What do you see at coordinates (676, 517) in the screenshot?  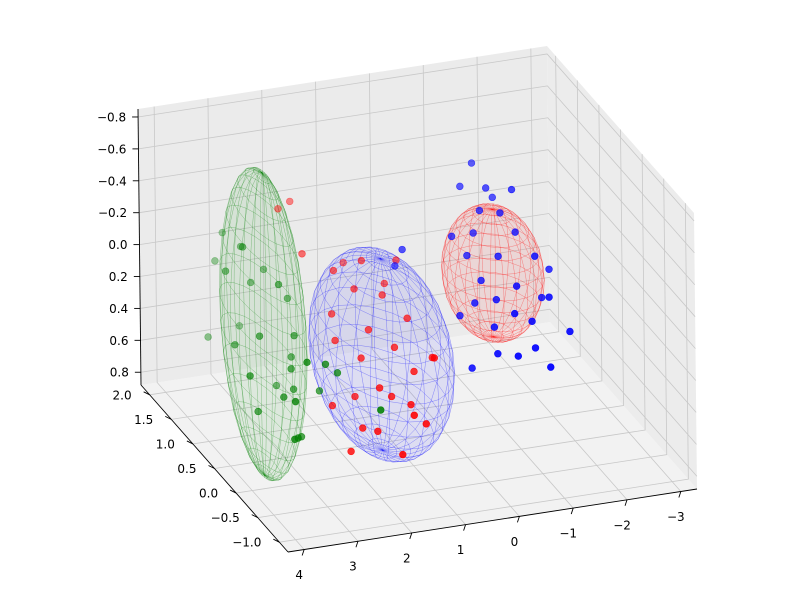 I see `x-tick-label: −3` at bounding box center [676, 517].